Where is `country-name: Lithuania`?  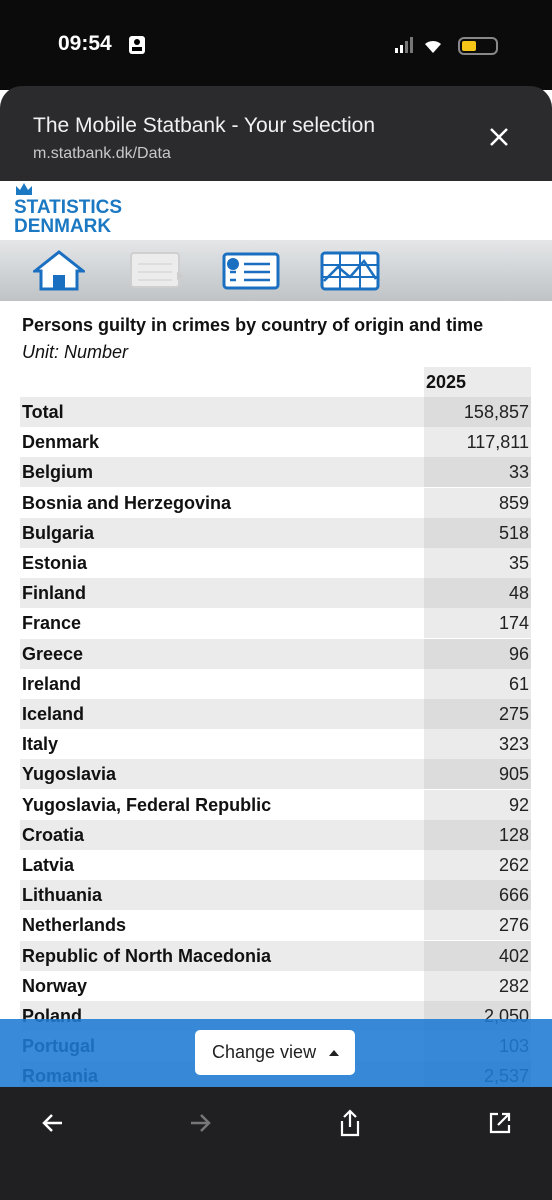 country-name: Lithuania is located at coordinates (62, 895).